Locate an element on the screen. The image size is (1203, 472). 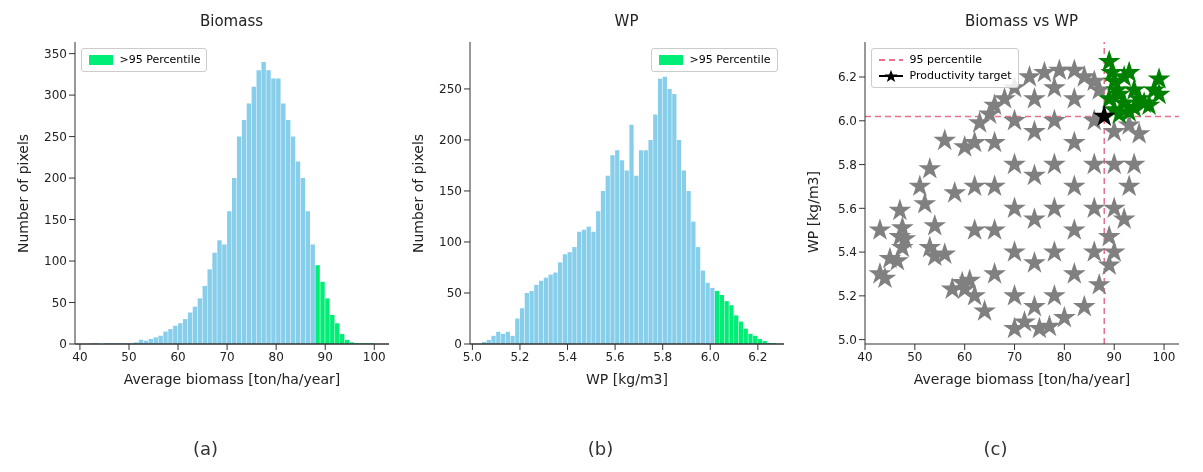
chart-title: WP is located at coordinates (626, 22).